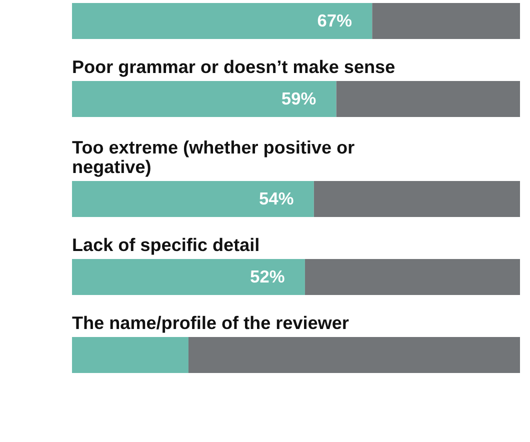 The width and height of the screenshot is (530, 442). What do you see at coordinates (335, 20) in the screenshot?
I see `data-label: 67%` at bounding box center [335, 20].